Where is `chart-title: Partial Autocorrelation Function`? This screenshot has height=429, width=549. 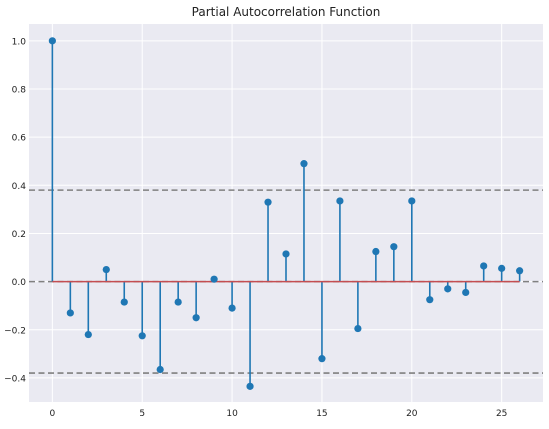 chart-title: Partial Autocorrelation Function is located at coordinates (286, 12).